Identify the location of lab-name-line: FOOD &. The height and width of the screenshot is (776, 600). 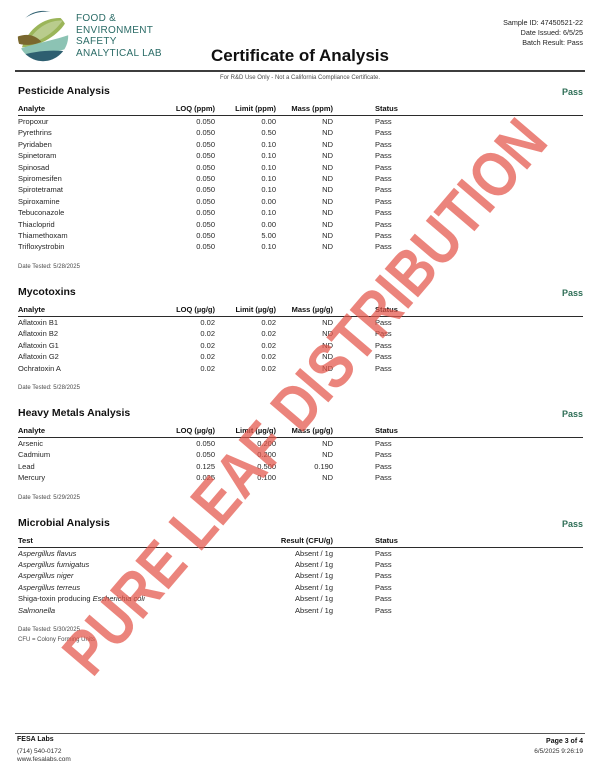
(96, 18).